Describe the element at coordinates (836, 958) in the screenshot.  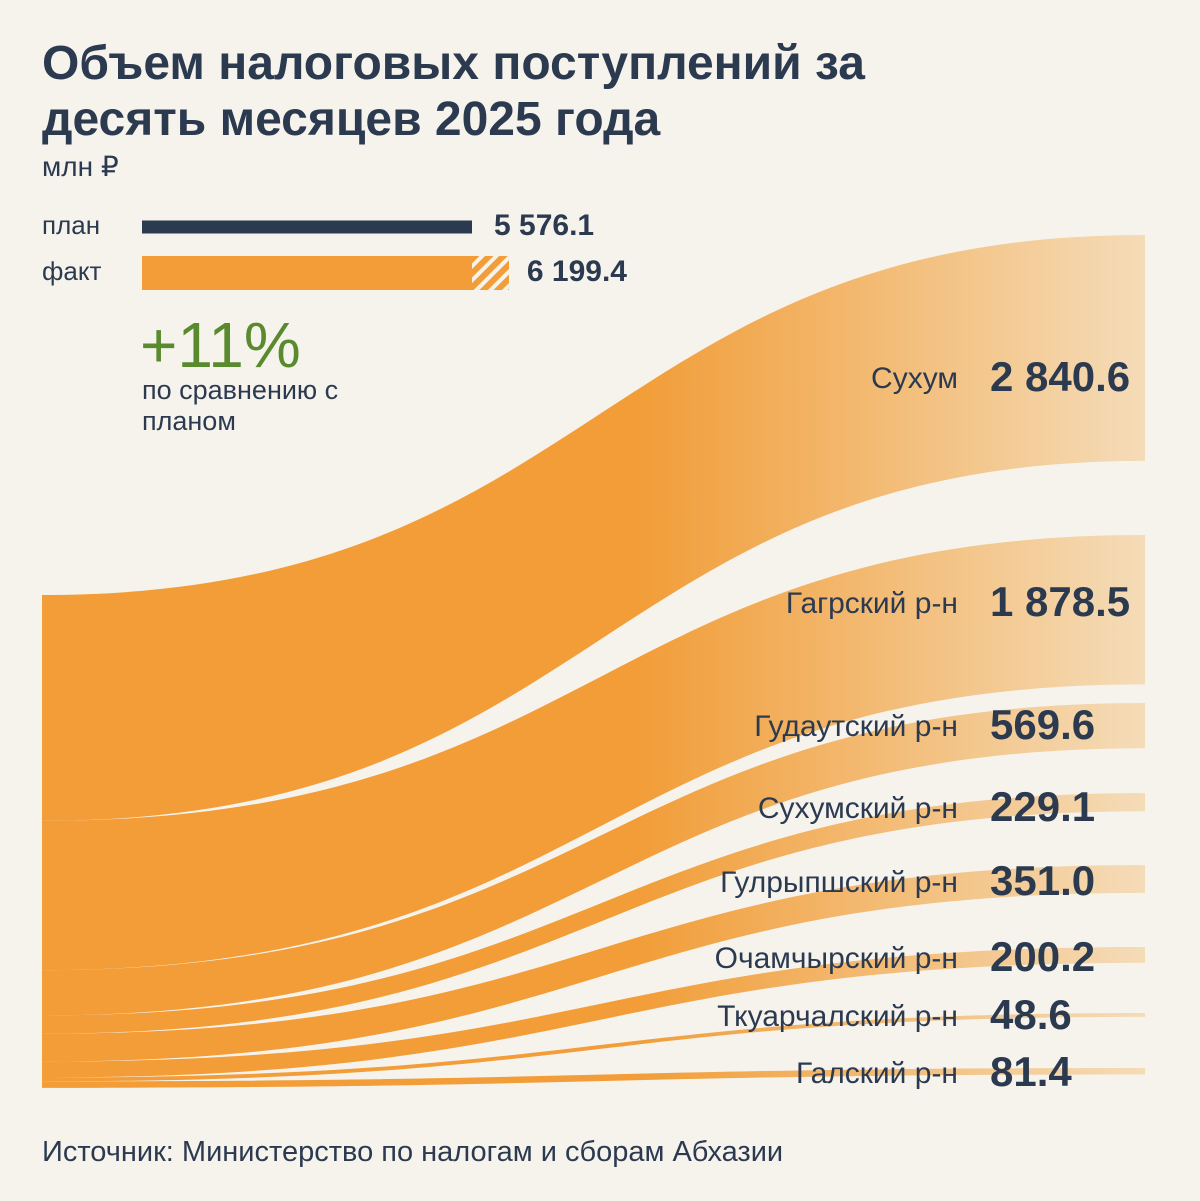
I see `flow-label: Очамчырский р-н` at that location.